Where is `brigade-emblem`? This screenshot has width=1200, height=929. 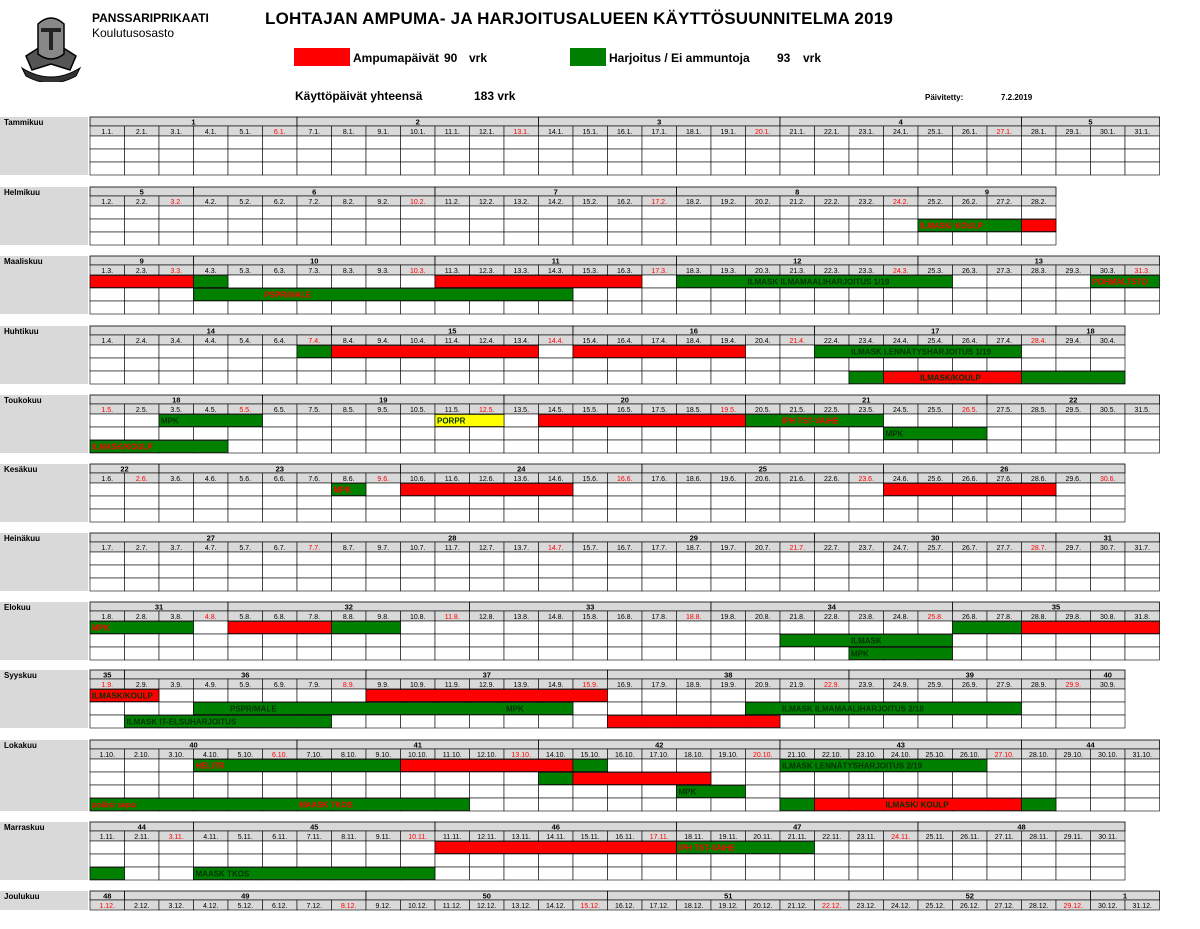
brigade-emblem is located at coordinates (51, 49).